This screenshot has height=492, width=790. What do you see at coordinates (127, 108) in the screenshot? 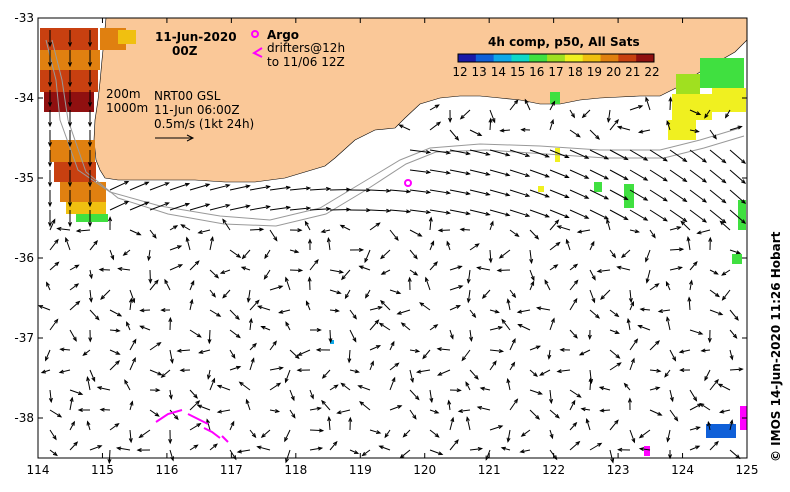
I see `contour-label-1000m: 1000m` at bounding box center [127, 108].